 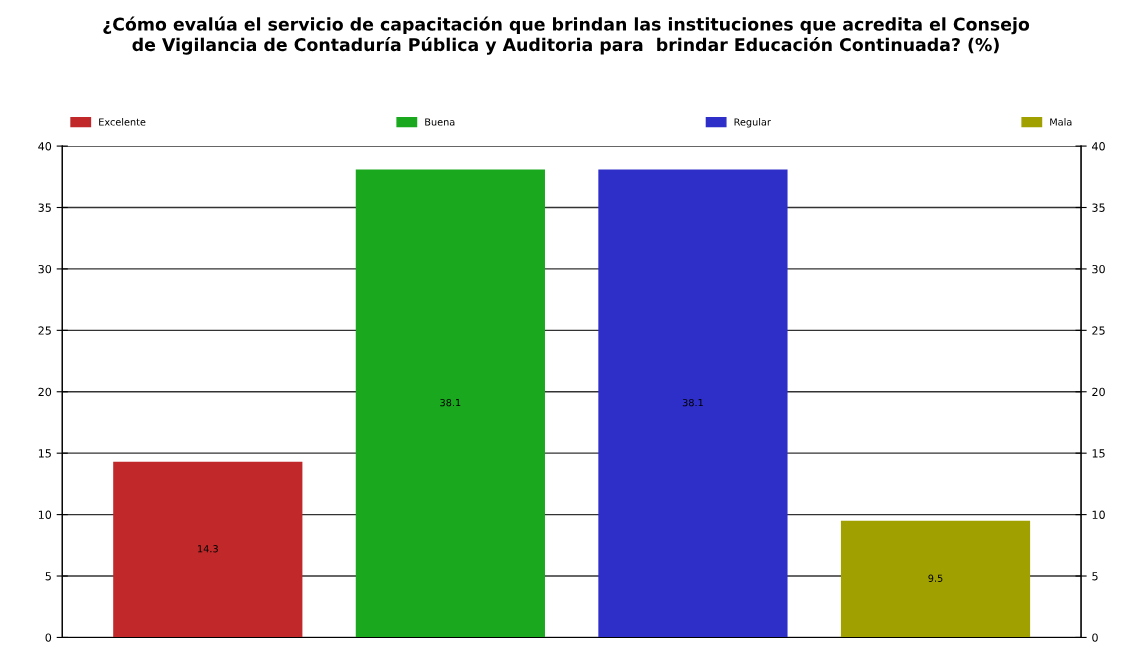 What do you see at coordinates (122, 122) in the screenshot?
I see `legend-label: Excelente` at bounding box center [122, 122].